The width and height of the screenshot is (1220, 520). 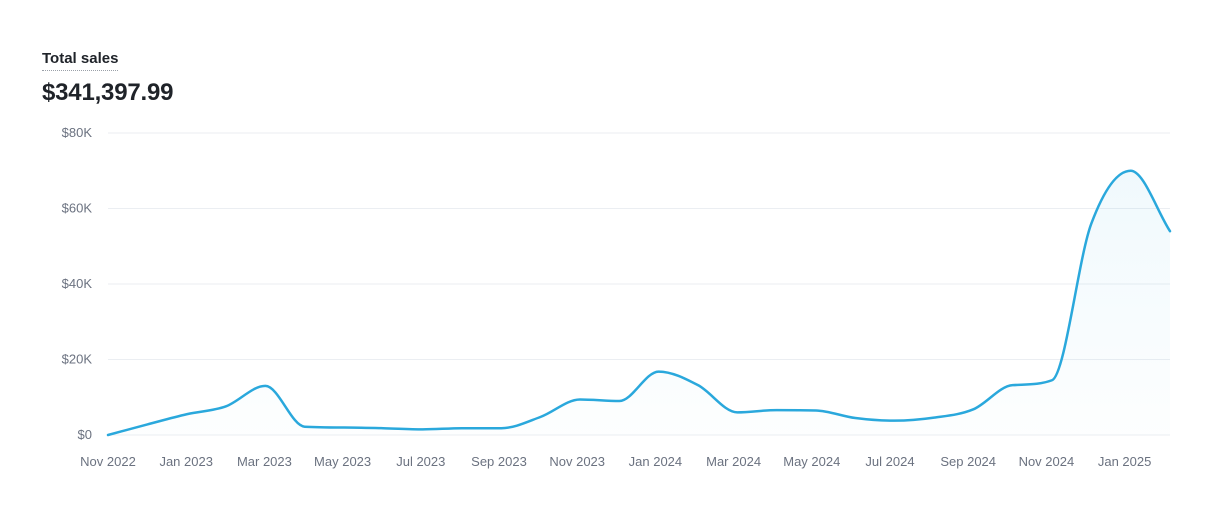 I want to click on x-tick-label: May 2024, so click(x=811, y=461).